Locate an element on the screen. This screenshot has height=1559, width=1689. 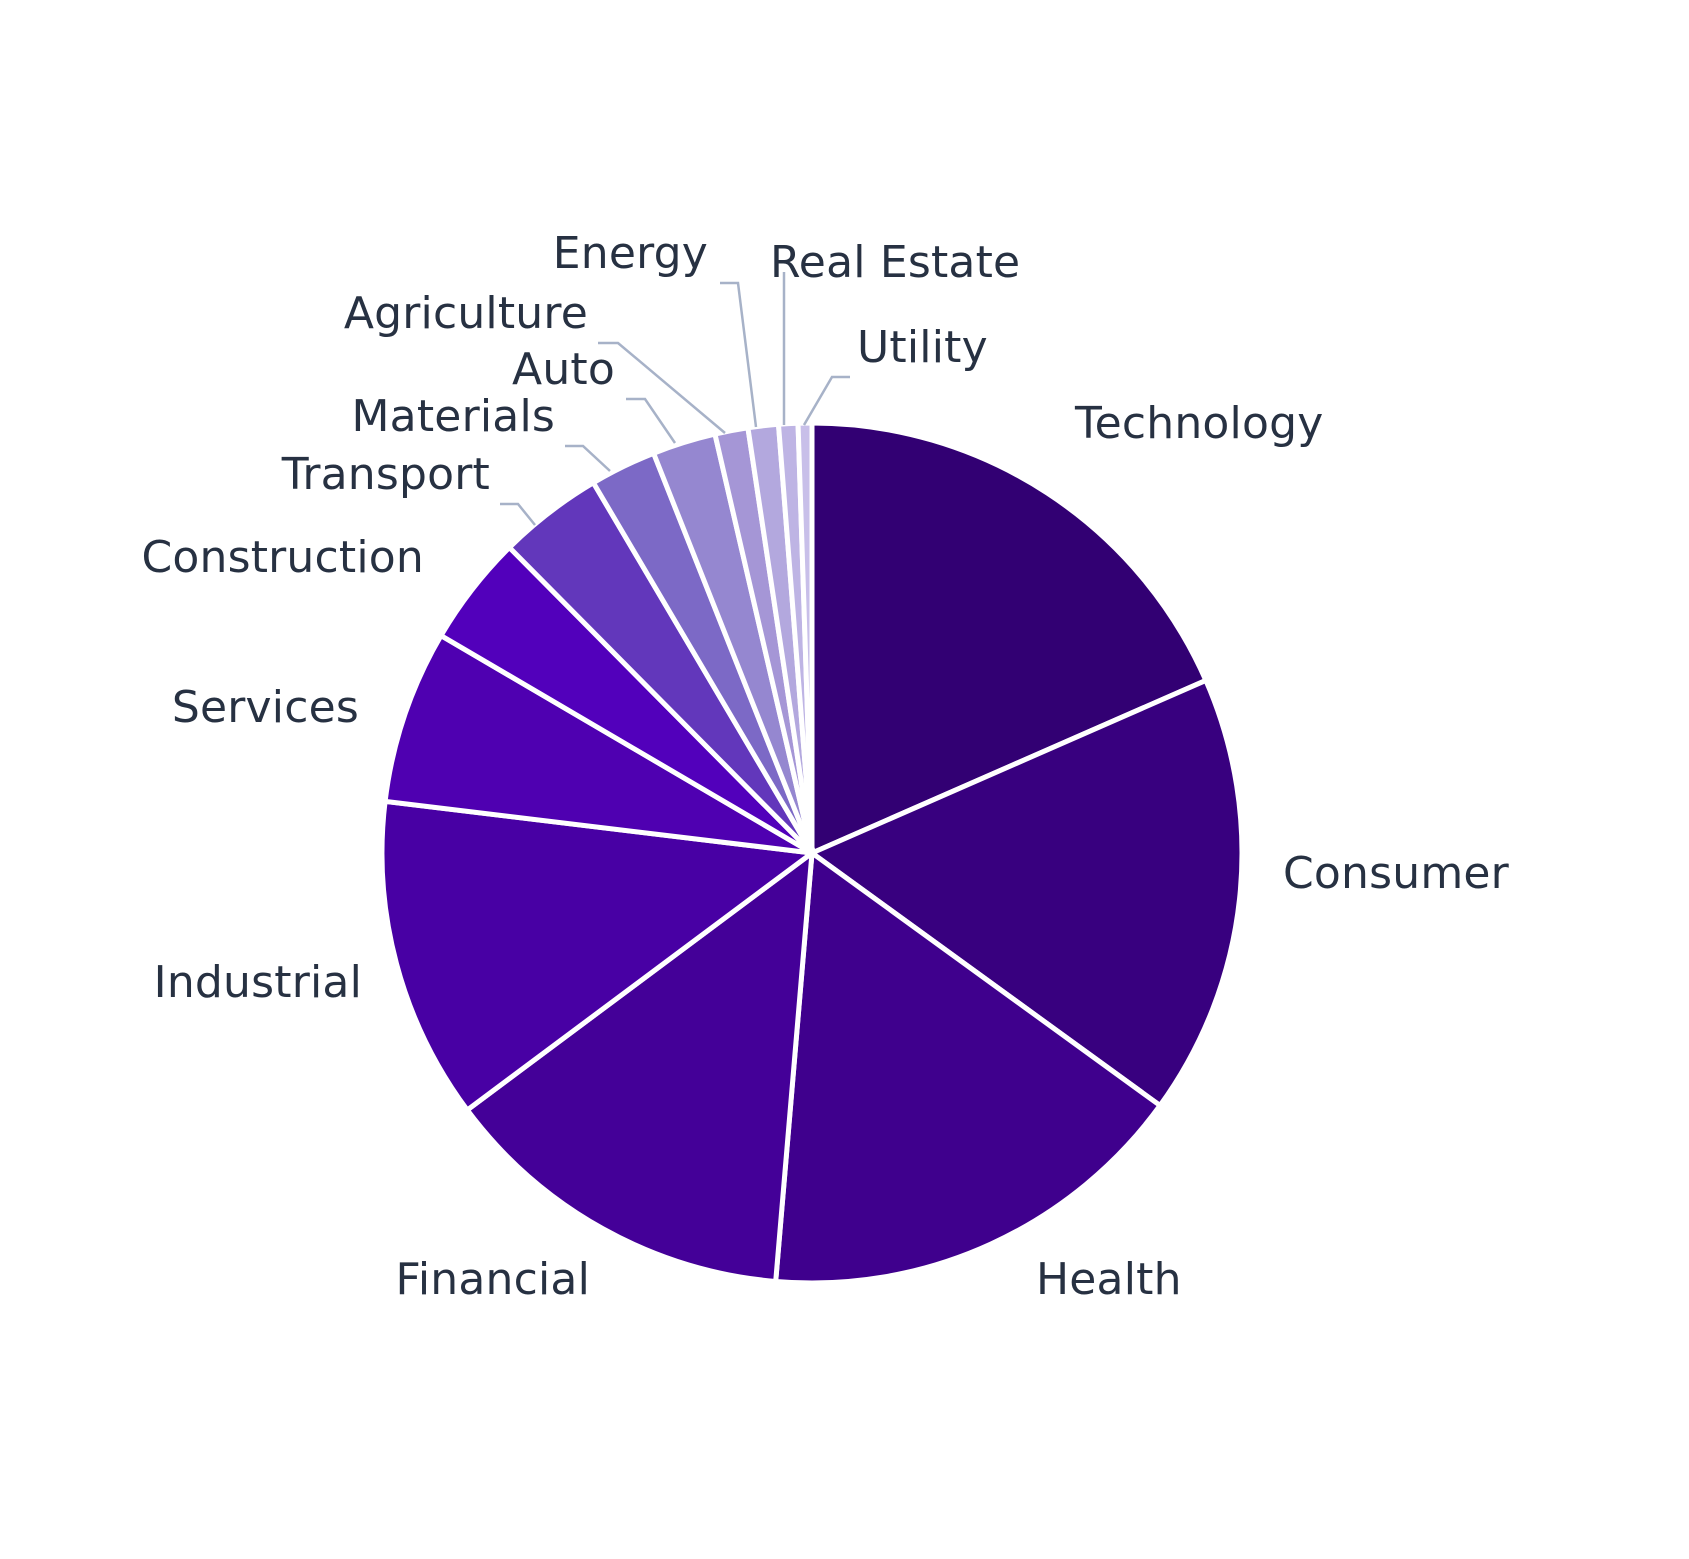
leader-line-auto is located at coordinates (651, 420).